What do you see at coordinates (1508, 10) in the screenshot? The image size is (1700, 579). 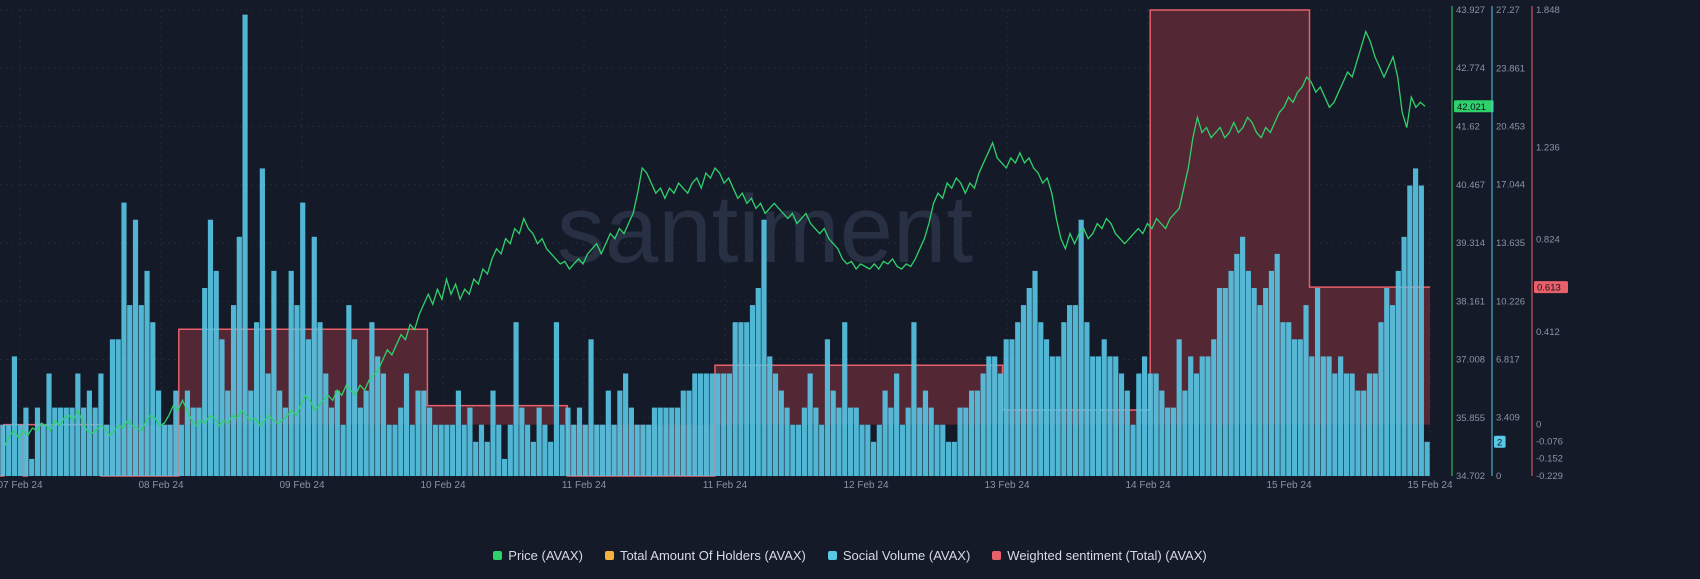 I see `social-axis-tick: 27.27` at bounding box center [1508, 10].